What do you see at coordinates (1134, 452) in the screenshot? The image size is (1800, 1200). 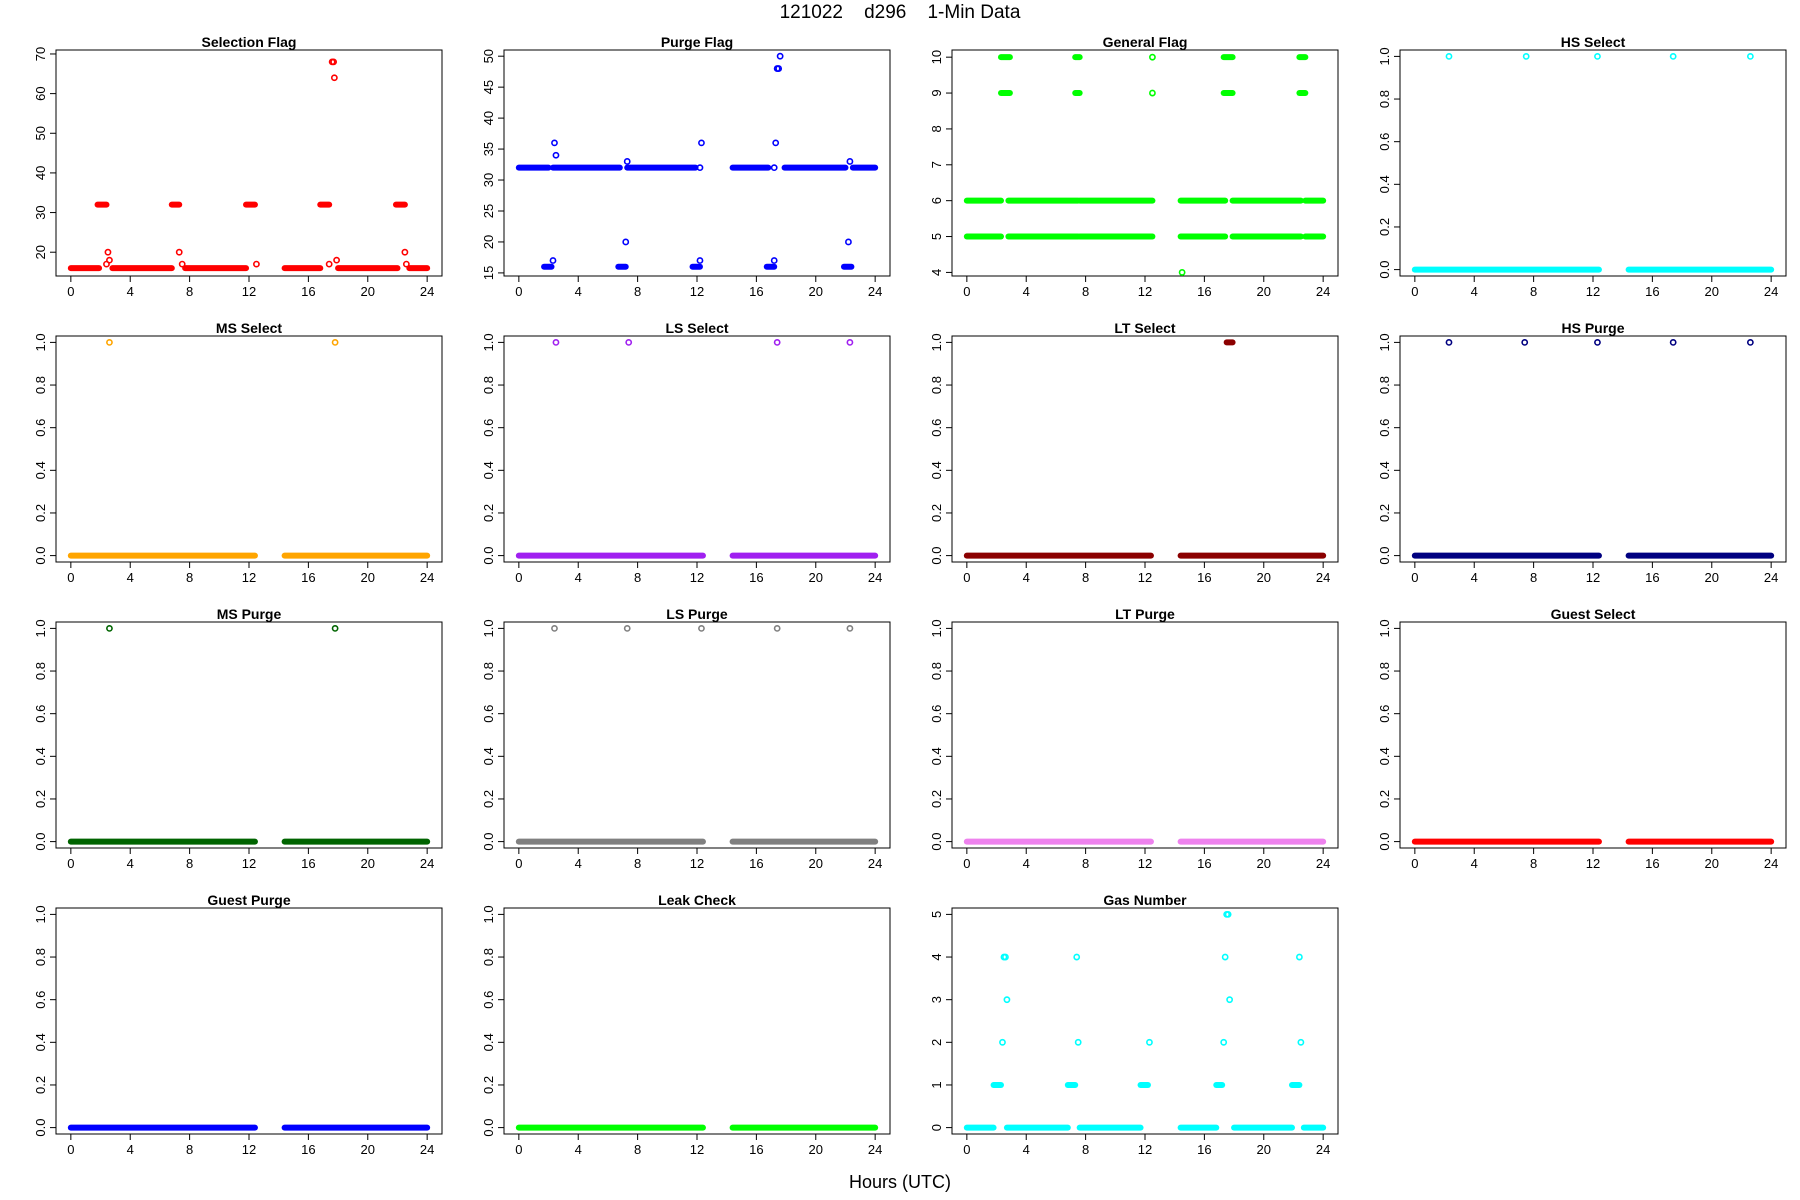 I see `panel-lt-select: LT Select 0 4 8 12 16 20 24 0.0 0.2 0.4 0.6 0.8 1.0` at bounding box center [1134, 452].